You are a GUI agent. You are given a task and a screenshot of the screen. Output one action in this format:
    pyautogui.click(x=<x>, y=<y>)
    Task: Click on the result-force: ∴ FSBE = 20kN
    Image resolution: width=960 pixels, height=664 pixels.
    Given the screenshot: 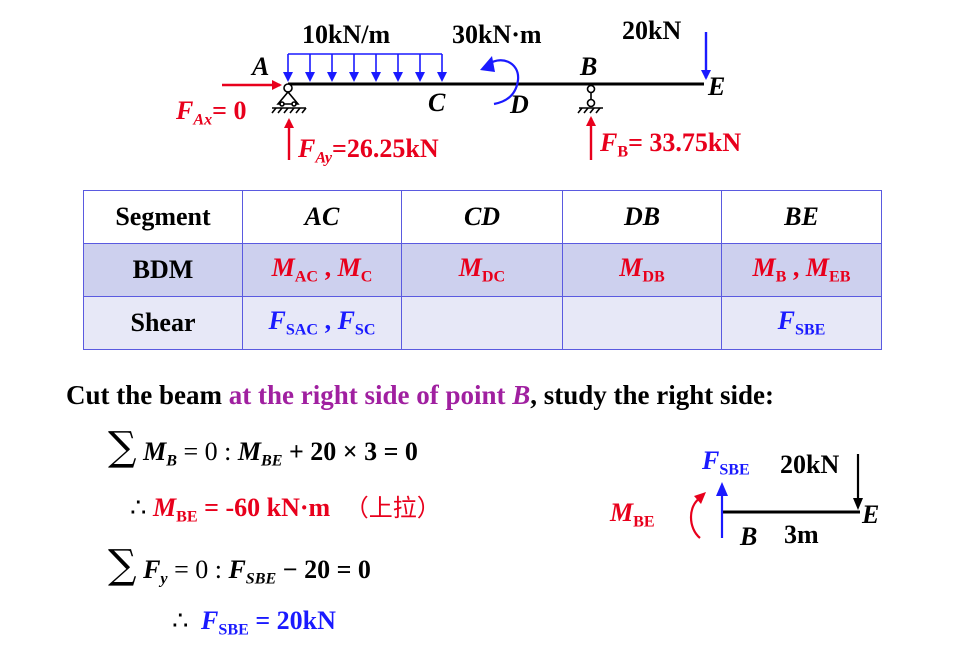 What is the action you would take?
    pyautogui.click(x=254, y=622)
    